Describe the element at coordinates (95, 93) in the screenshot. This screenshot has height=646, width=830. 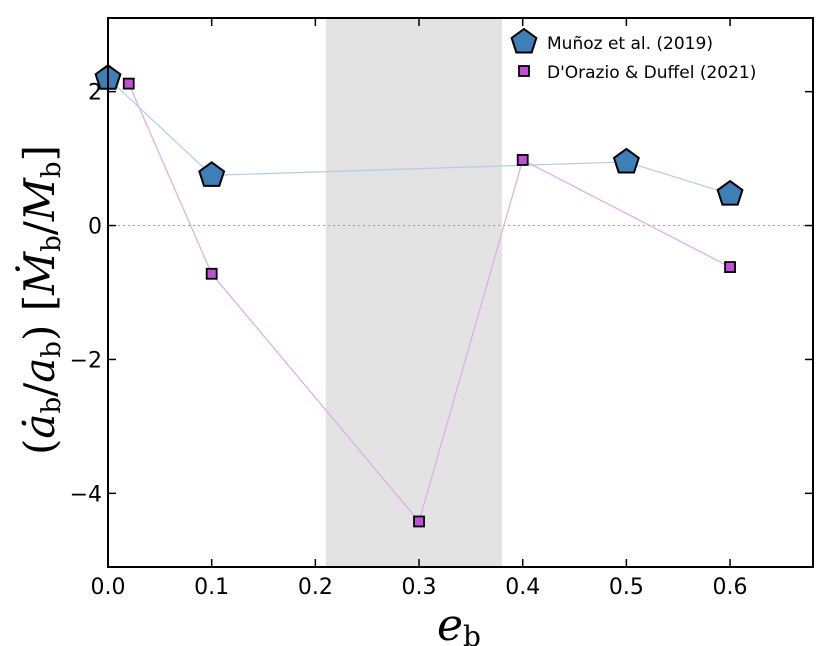
I see `y-tick-label: 2` at that location.